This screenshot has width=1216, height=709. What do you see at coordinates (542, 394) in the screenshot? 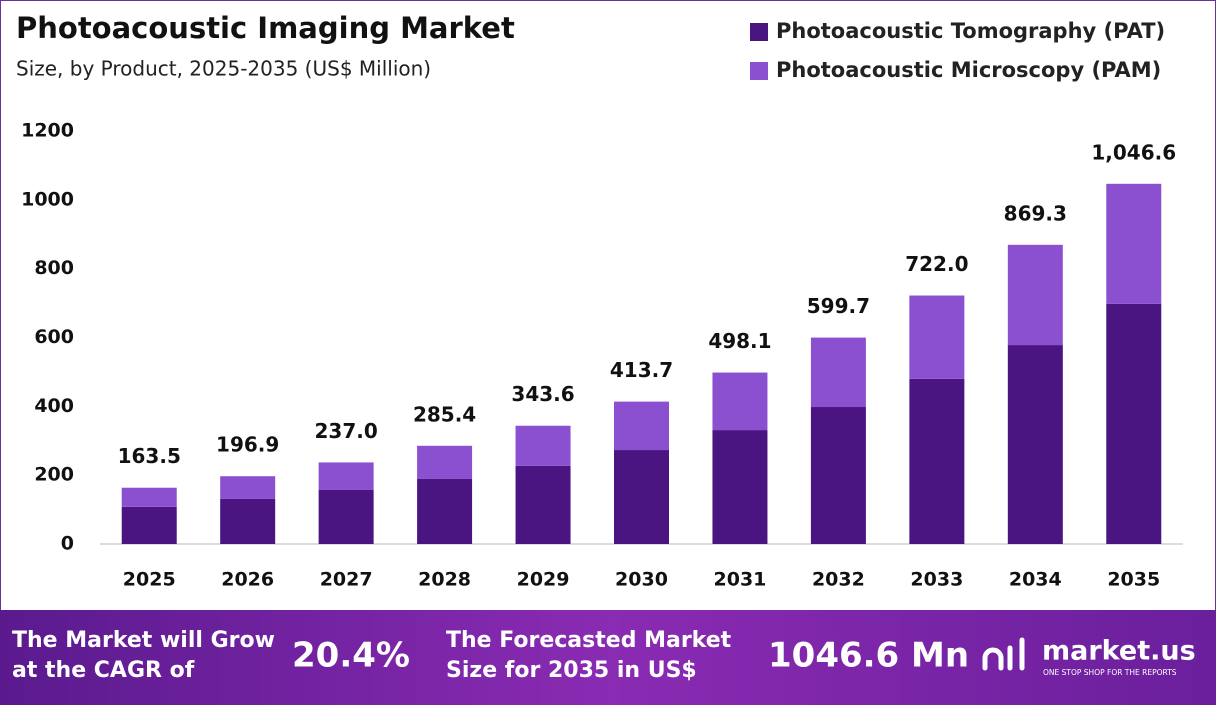
I see `total-label: 343.6` at bounding box center [542, 394].